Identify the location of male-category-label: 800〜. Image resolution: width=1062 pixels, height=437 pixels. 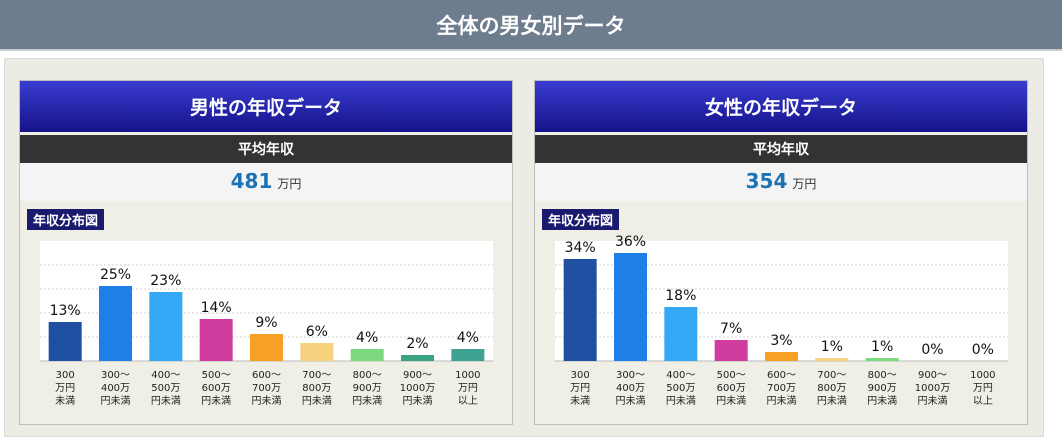
(367, 375).